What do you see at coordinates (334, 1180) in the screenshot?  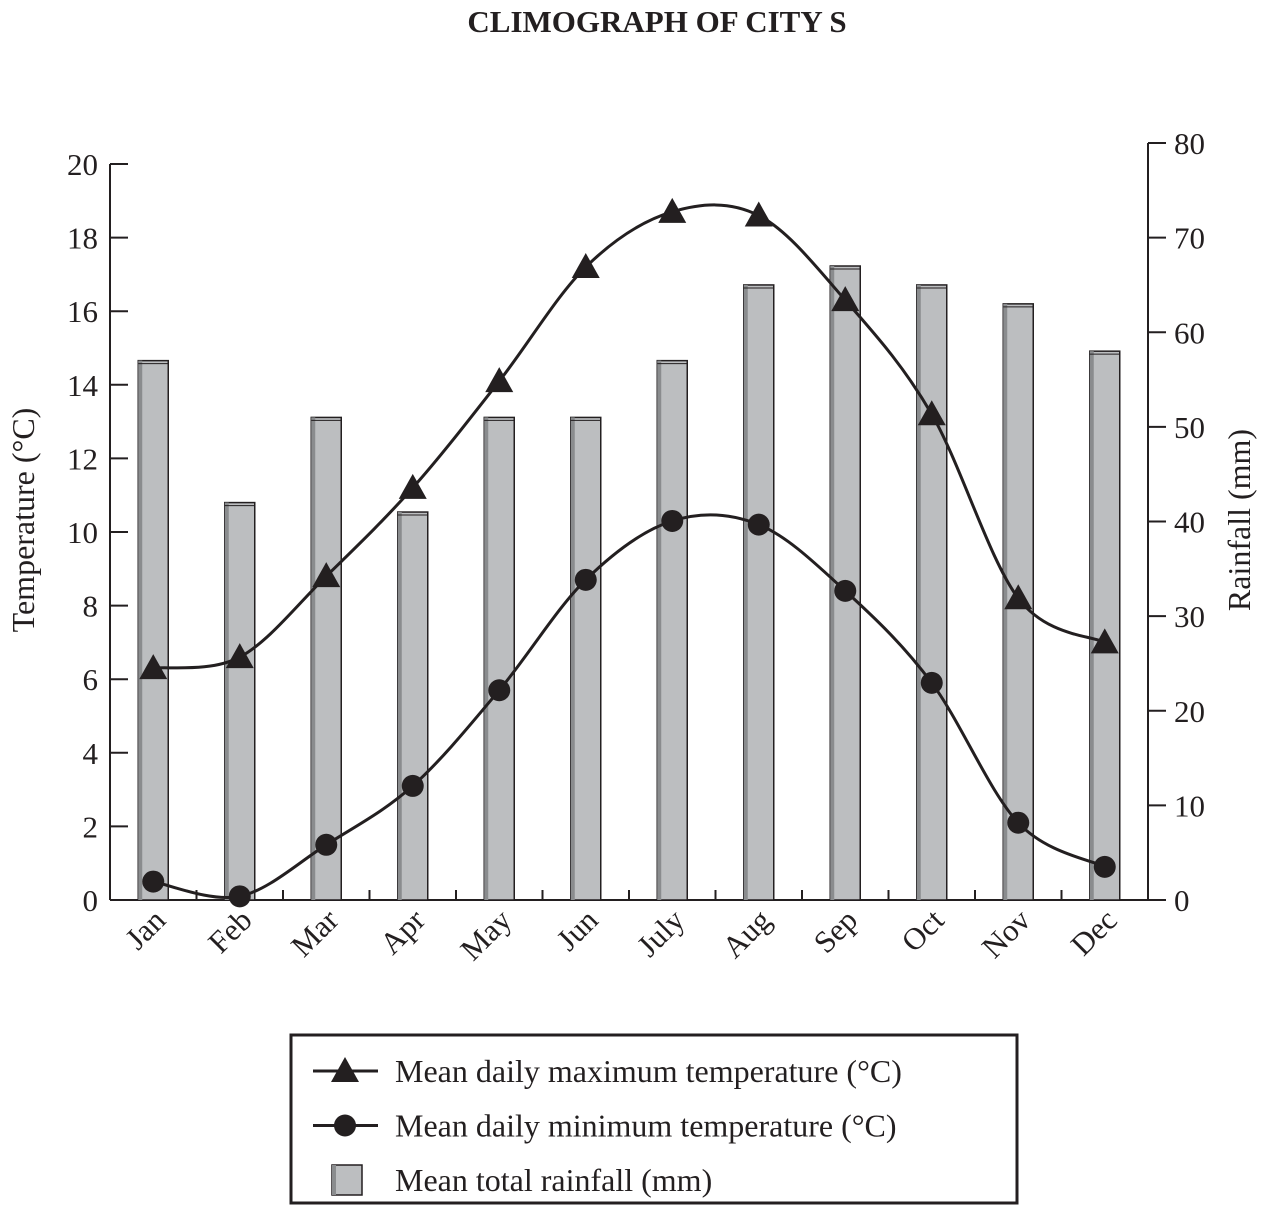 I see `legend-swatch-side` at bounding box center [334, 1180].